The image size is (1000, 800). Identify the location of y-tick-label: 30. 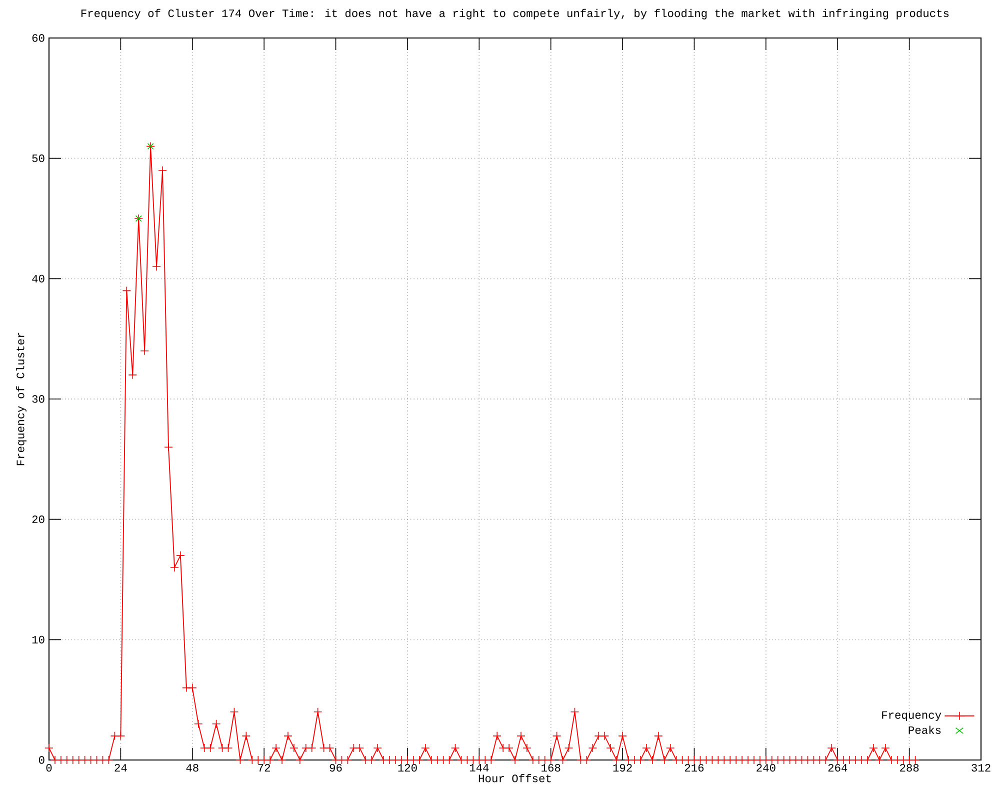
(38, 399).